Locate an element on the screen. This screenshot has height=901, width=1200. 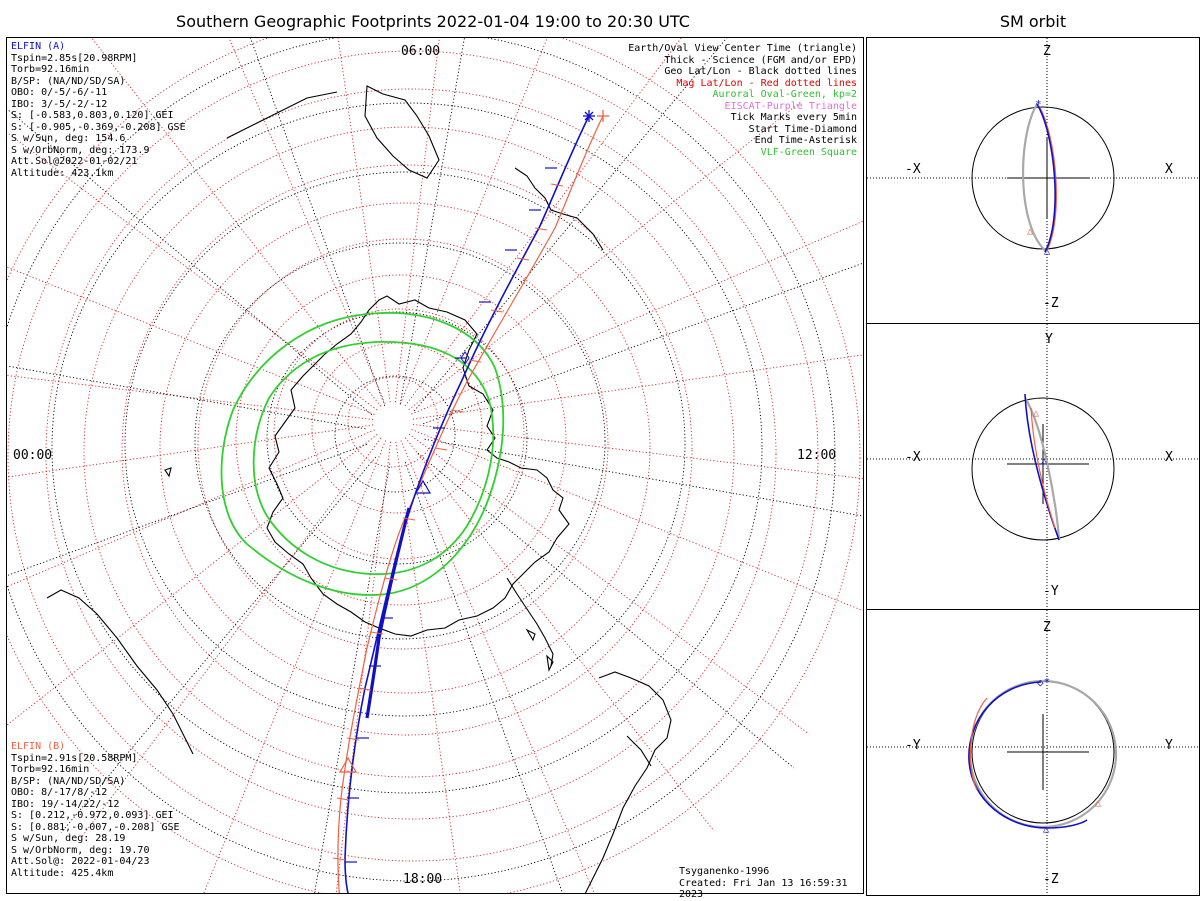
geo-circle is located at coordinates (395, 434).